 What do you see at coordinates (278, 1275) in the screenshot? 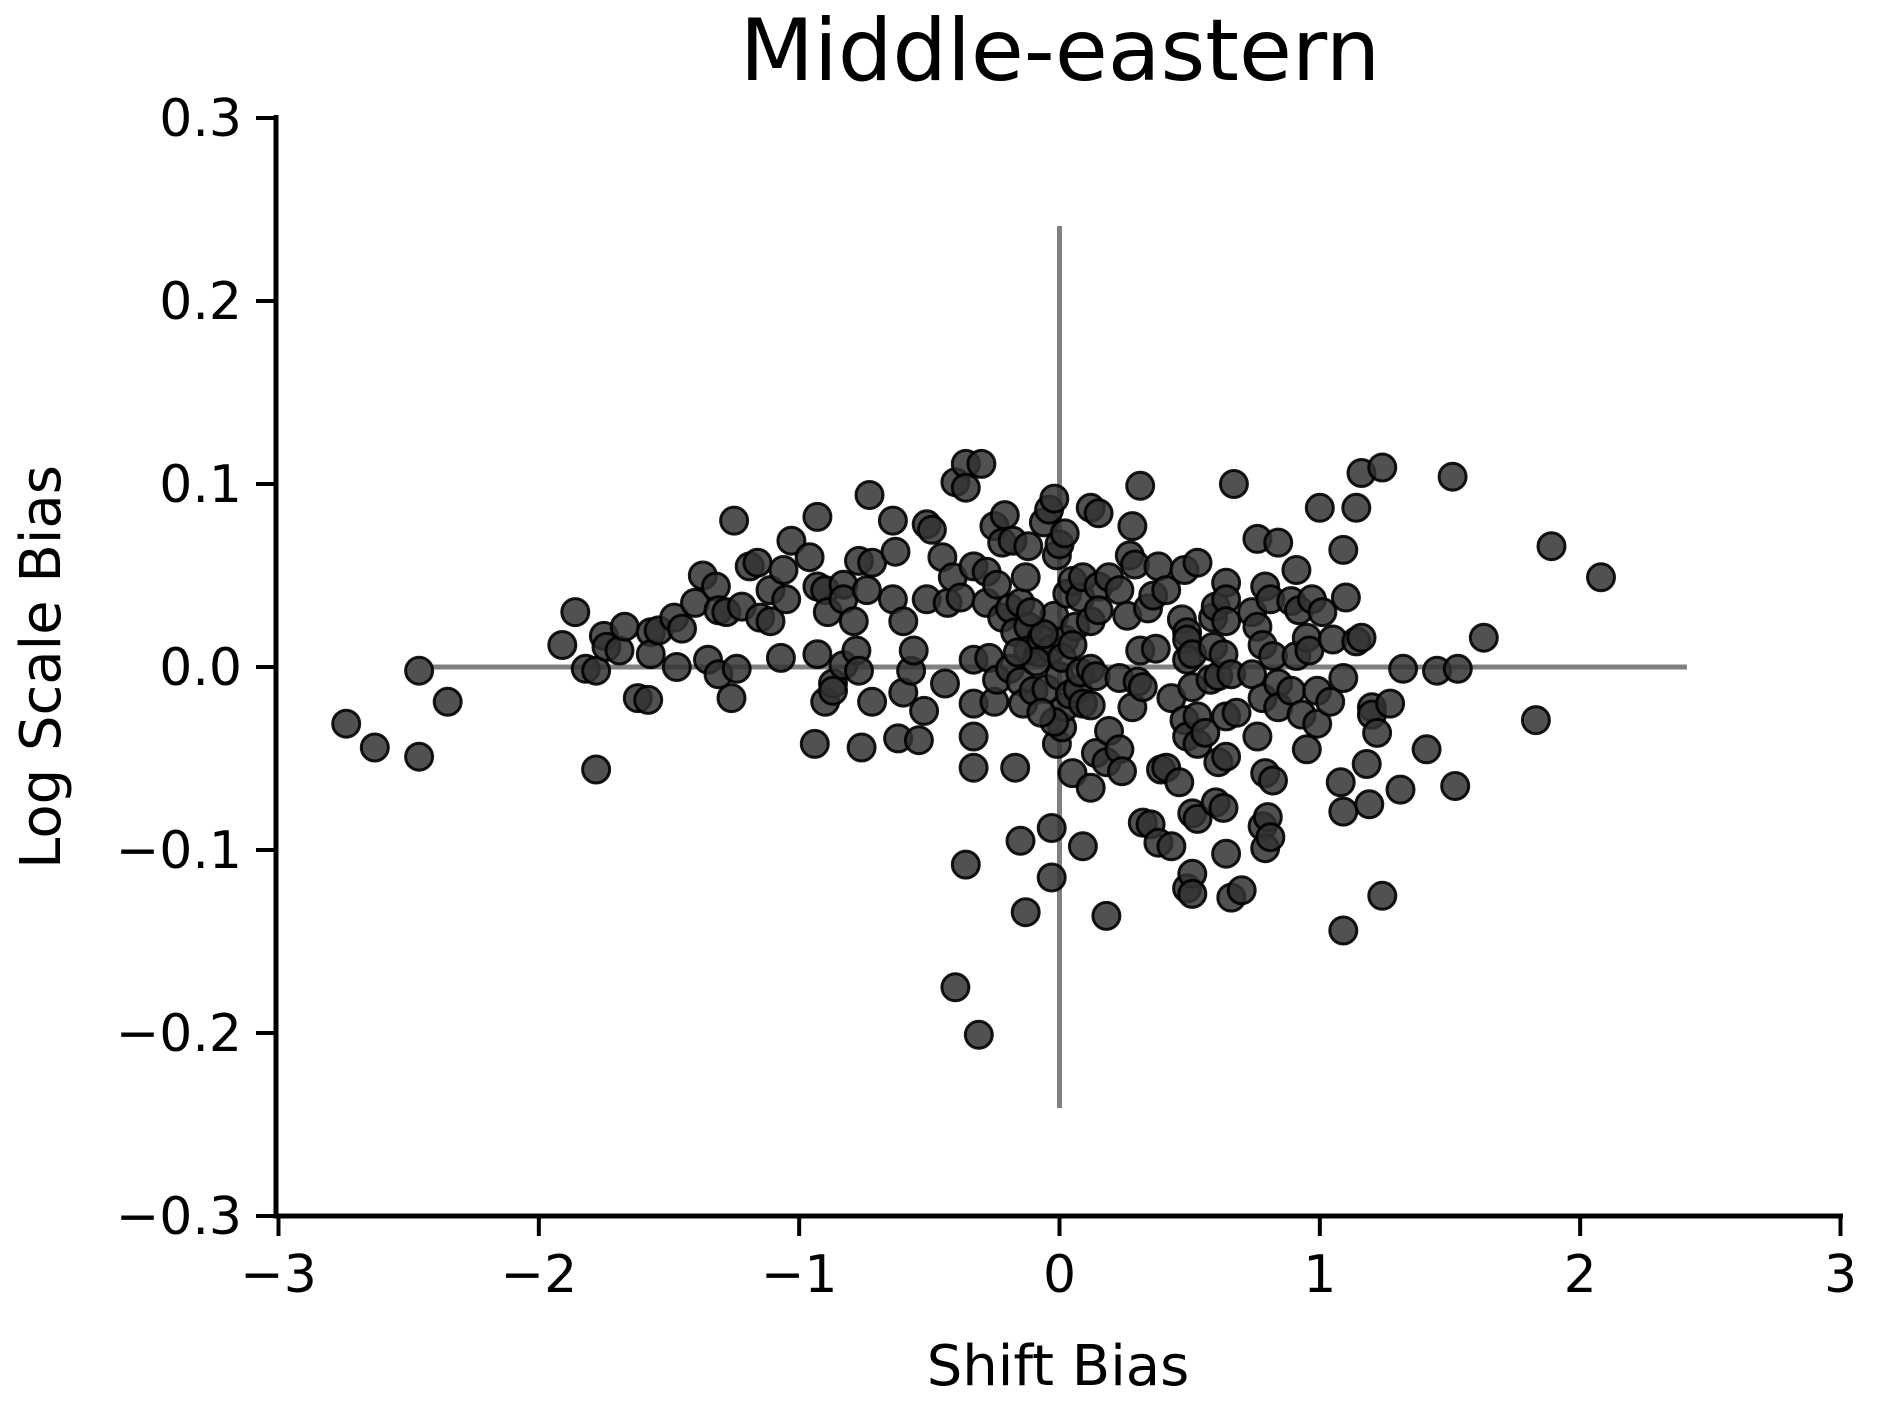
I see `x-tick-label: −3` at bounding box center [278, 1275].